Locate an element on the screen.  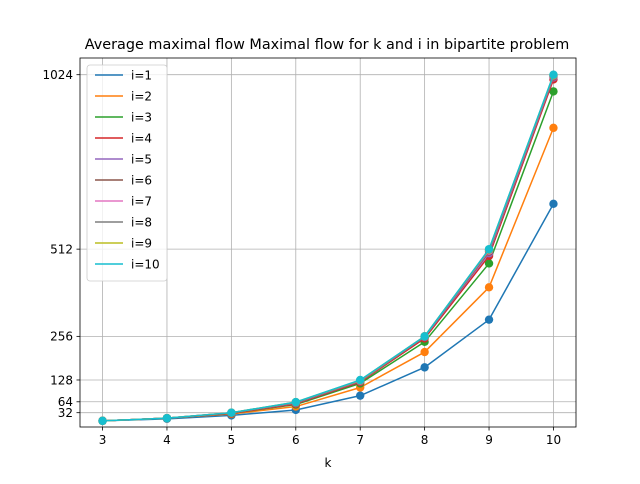
legend-label: i=6 is located at coordinates (141, 180).